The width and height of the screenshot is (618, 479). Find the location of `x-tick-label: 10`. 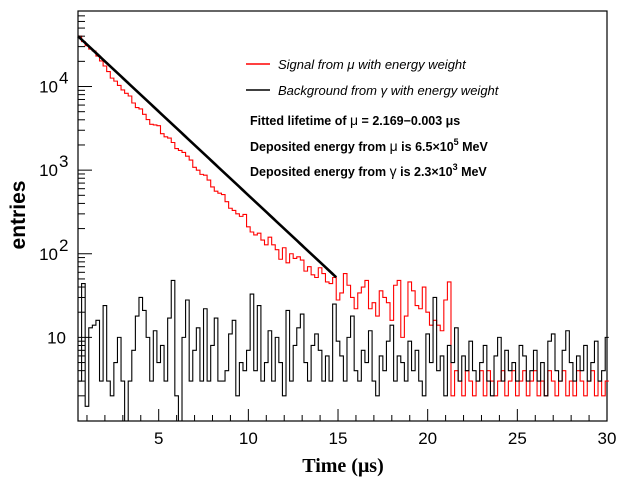

x-tick-label: 10 is located at coordinates (248, 438).